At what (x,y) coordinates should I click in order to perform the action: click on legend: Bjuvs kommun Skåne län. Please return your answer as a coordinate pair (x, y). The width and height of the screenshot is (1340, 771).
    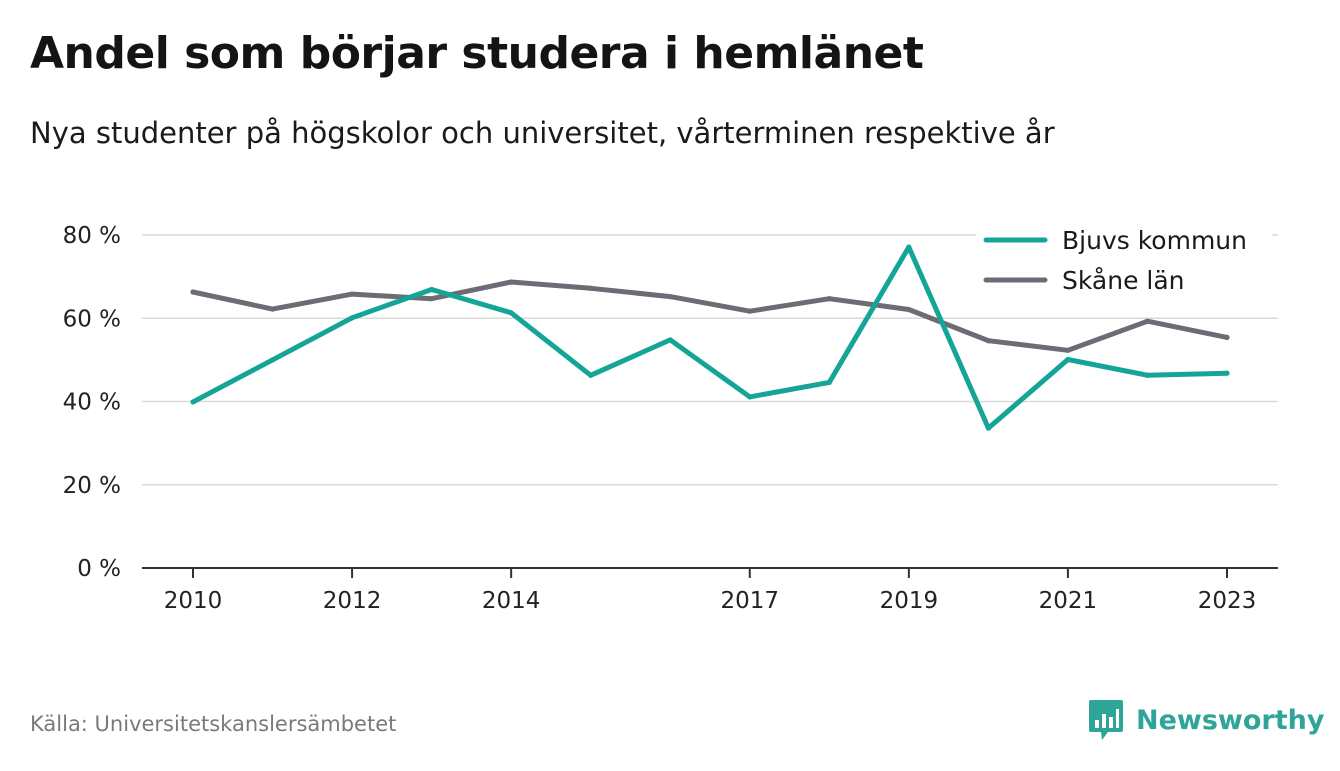
    Looking at the image, I should click on (1124, 263).